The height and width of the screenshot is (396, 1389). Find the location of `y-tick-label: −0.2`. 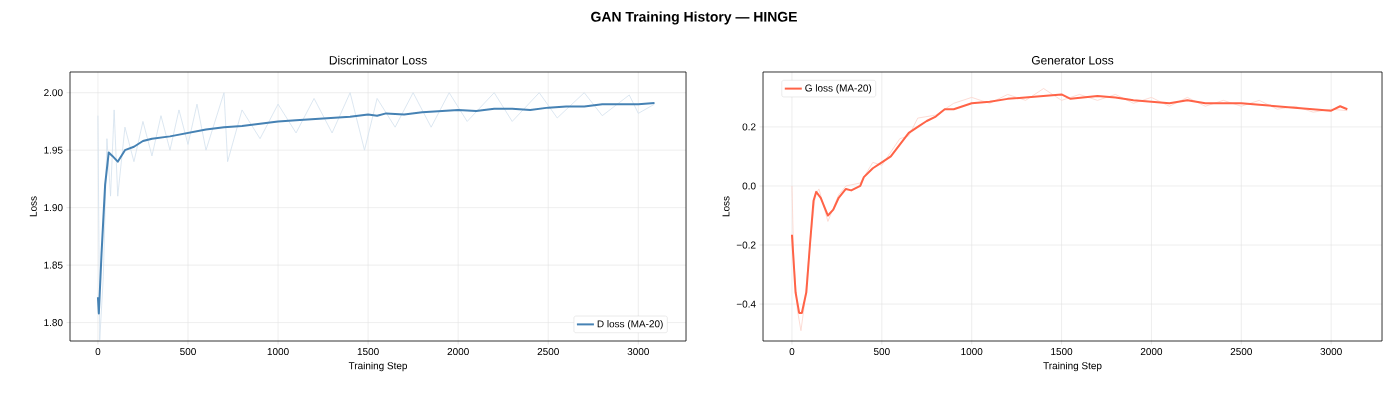

y-tick-label: −0.2 is located at coordinates (746, 245).